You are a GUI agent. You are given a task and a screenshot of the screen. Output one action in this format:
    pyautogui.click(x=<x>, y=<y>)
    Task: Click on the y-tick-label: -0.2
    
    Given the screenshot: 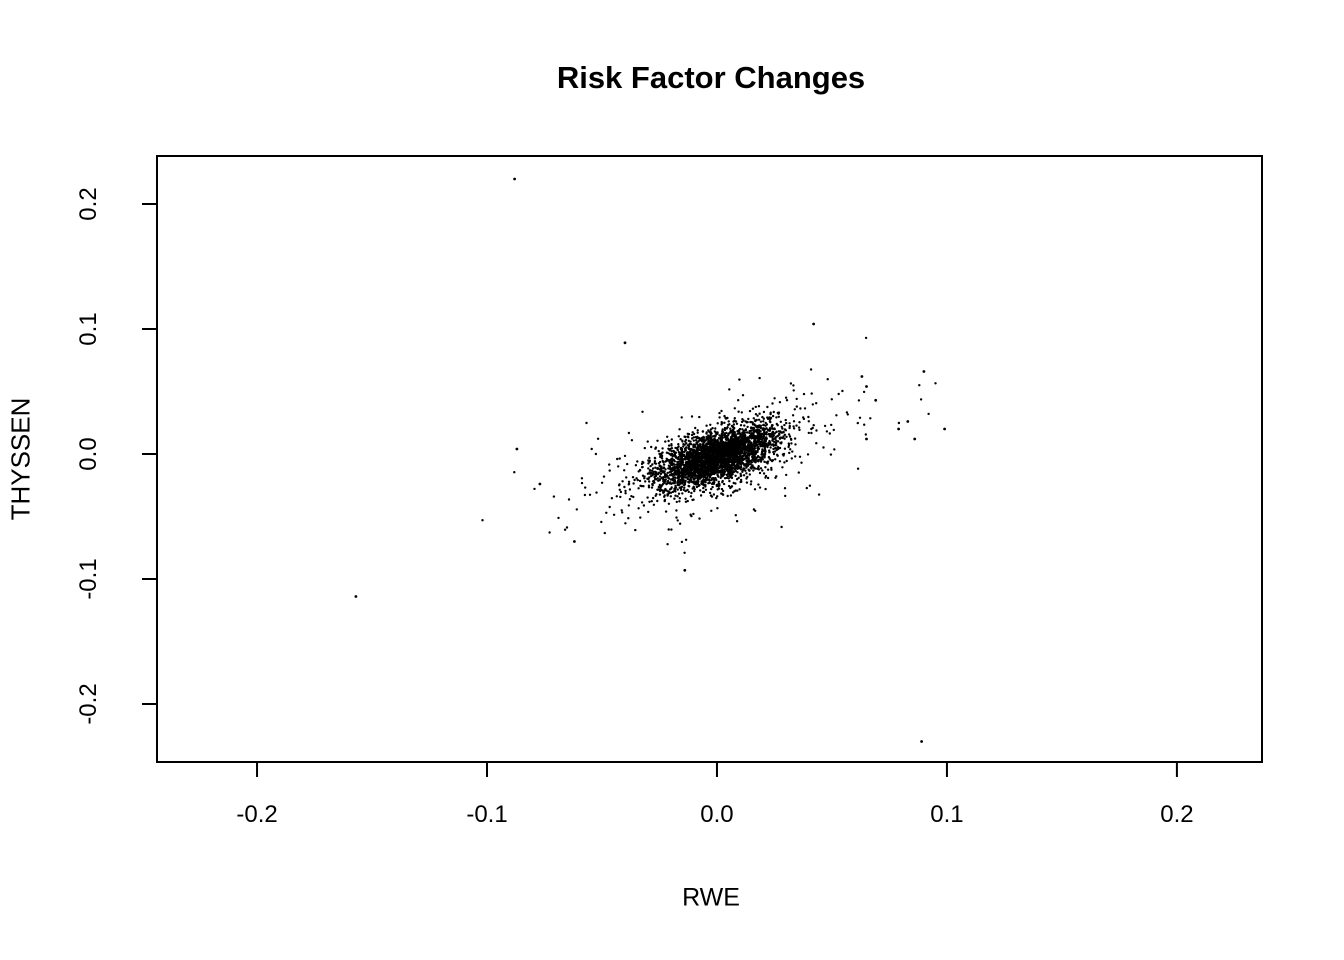 What is the action you would take?
    pyautogui.click(x=88, y=704)
    